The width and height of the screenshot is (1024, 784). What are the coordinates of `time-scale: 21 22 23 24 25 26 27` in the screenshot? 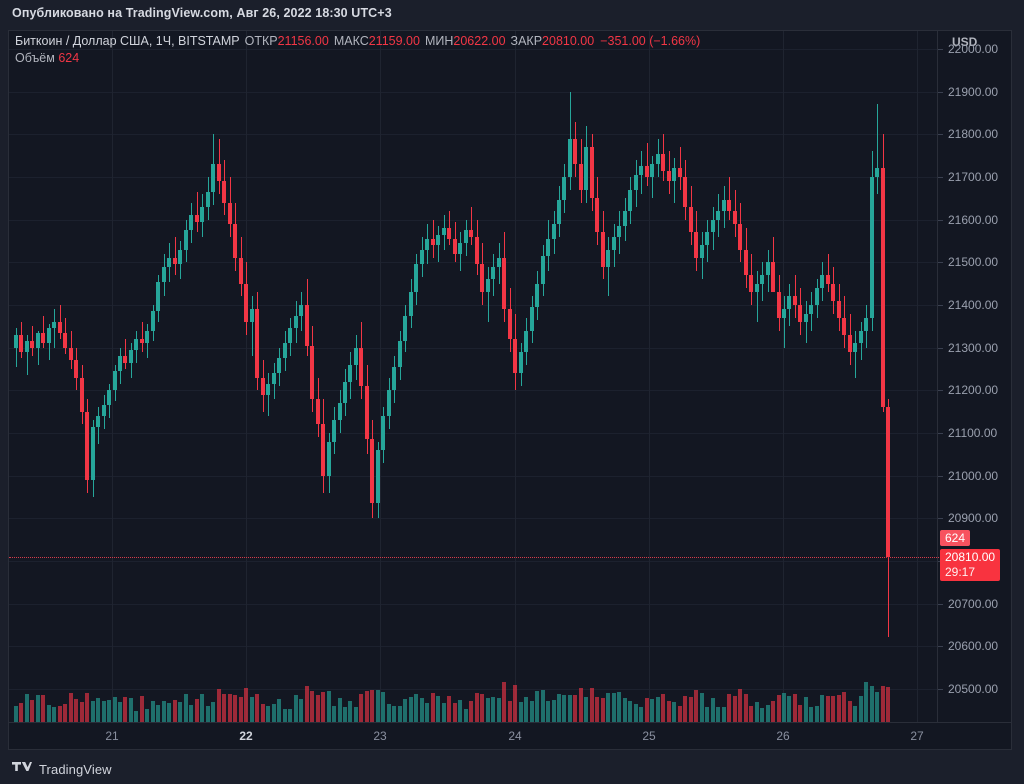 It's located at (510, 735).